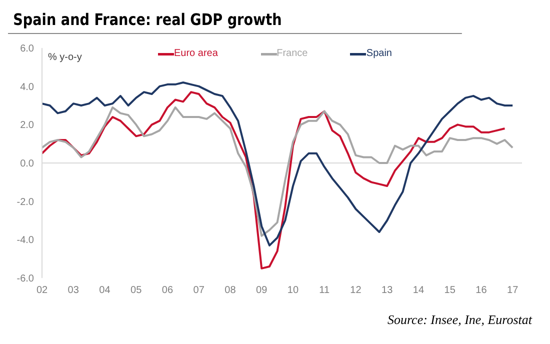  What do you see at coordinates (25, 202) in the screenshot?
I see `y-tick-label: -2.0` at bounding box center [25, 202].